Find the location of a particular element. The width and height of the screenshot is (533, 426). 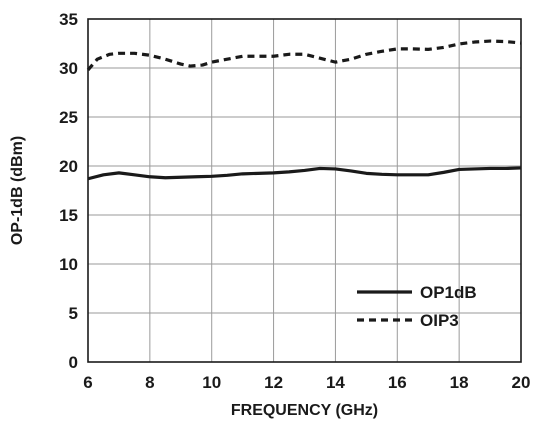

series-line-op1db is located at coordinates (304, 173).